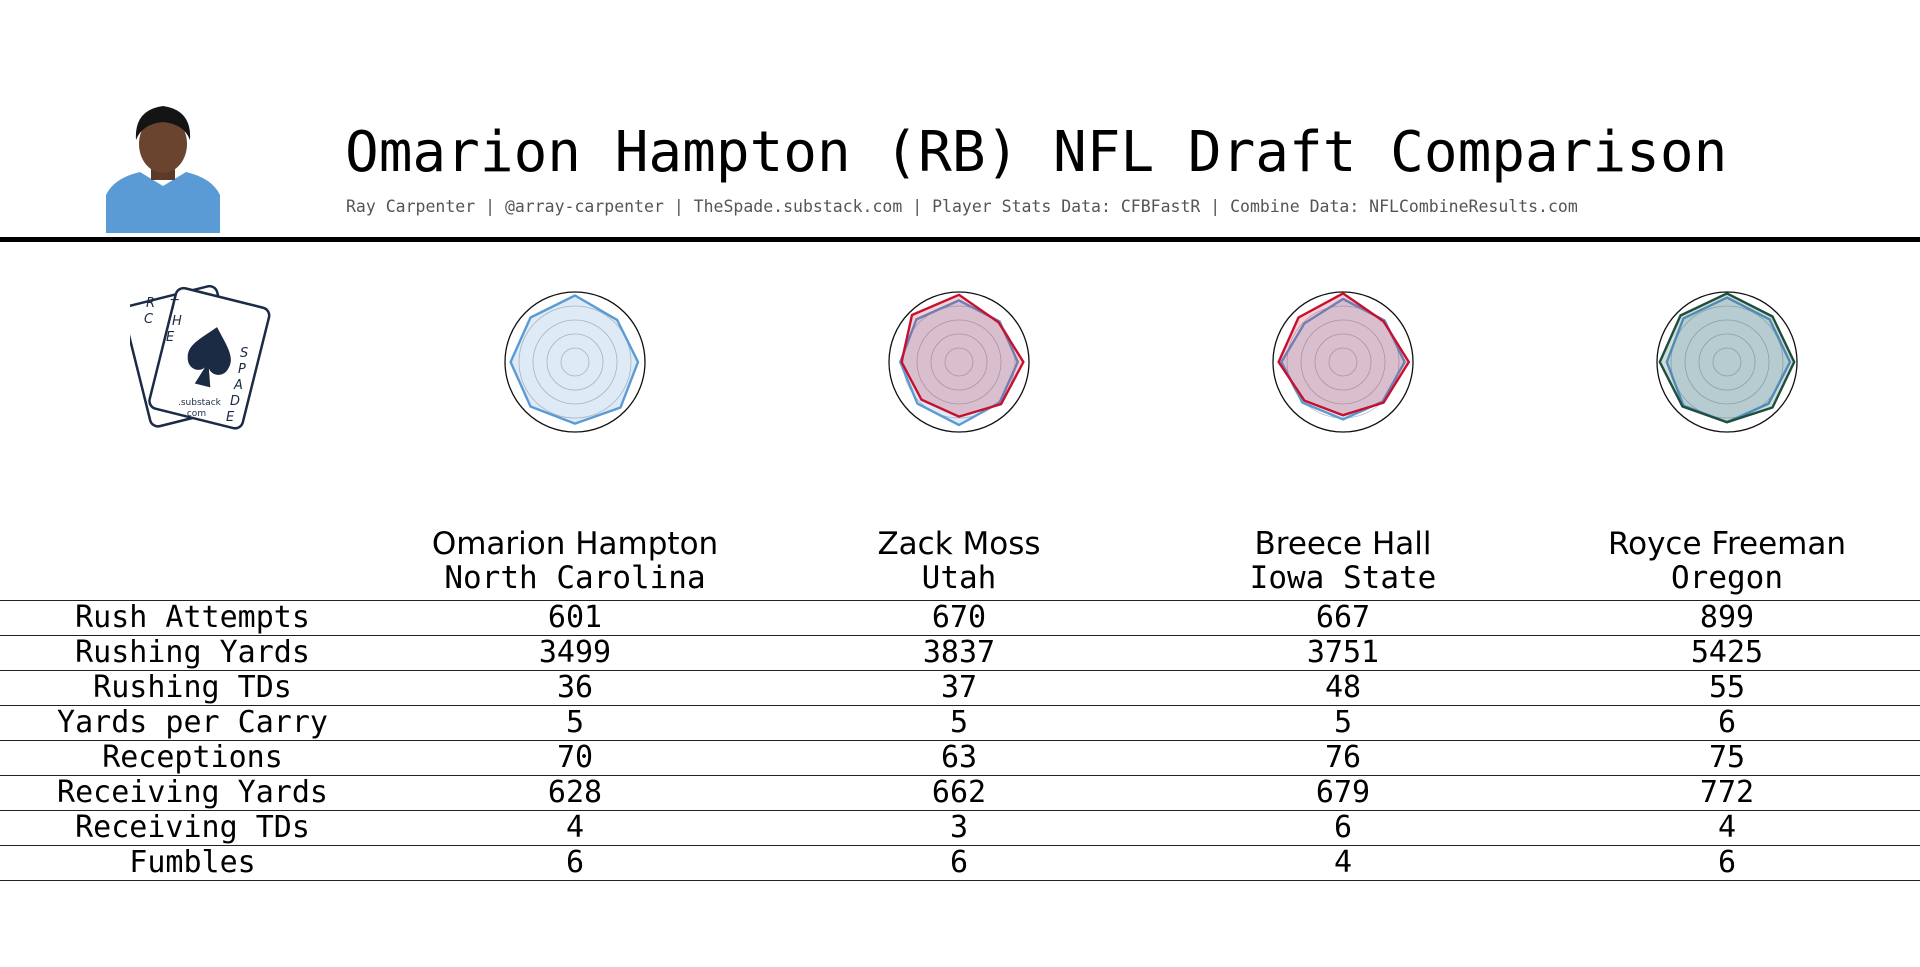 This screenshot has width=1920, height=967. I want to click on stat-value: 55, so click(1727, 687).